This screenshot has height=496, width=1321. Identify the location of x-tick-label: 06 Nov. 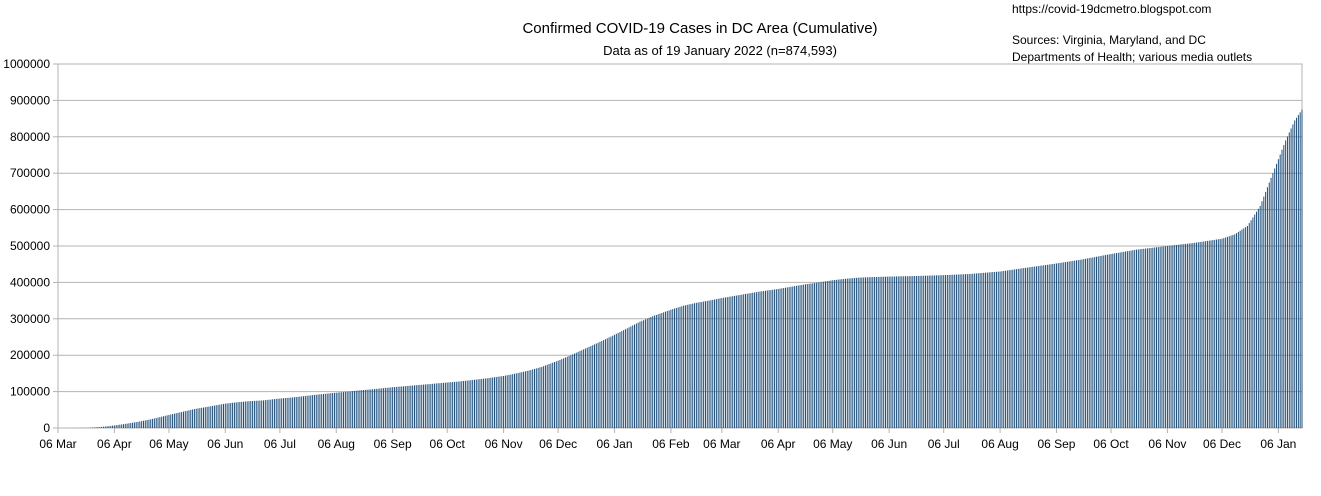
(504, 444).